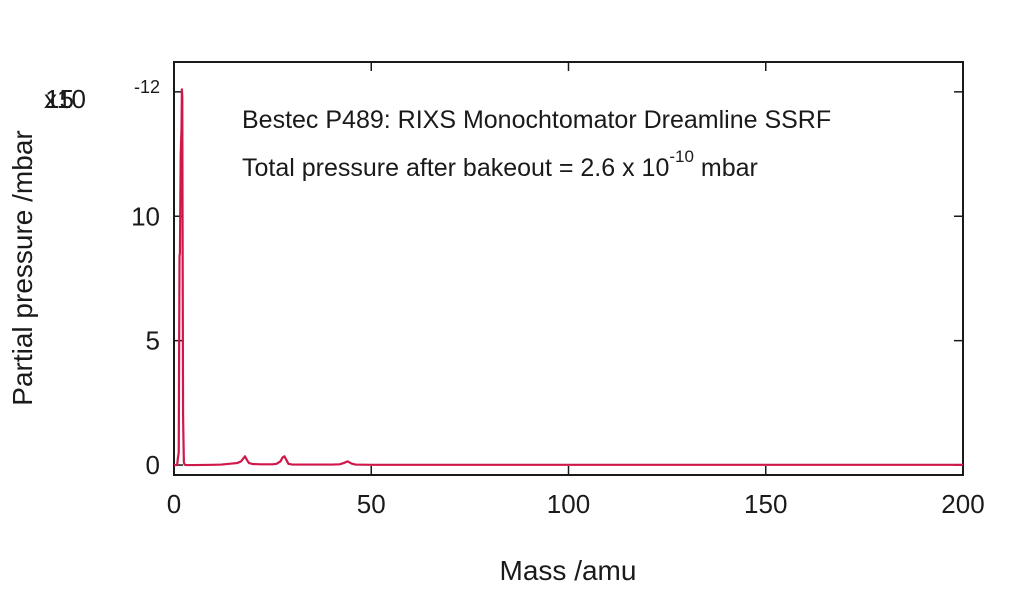  What do you see at coordinates (174, 504) in the screenshot?
I see `x-tick-label: 0` at bounding box center [174, 504].